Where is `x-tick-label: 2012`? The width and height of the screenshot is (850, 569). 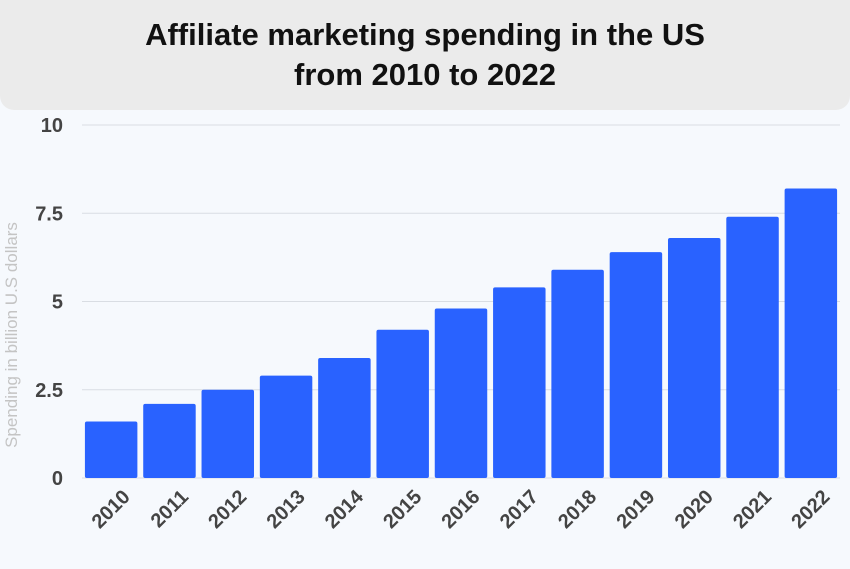 x-tick-label: 2012 is located at coordinates (227, 509).